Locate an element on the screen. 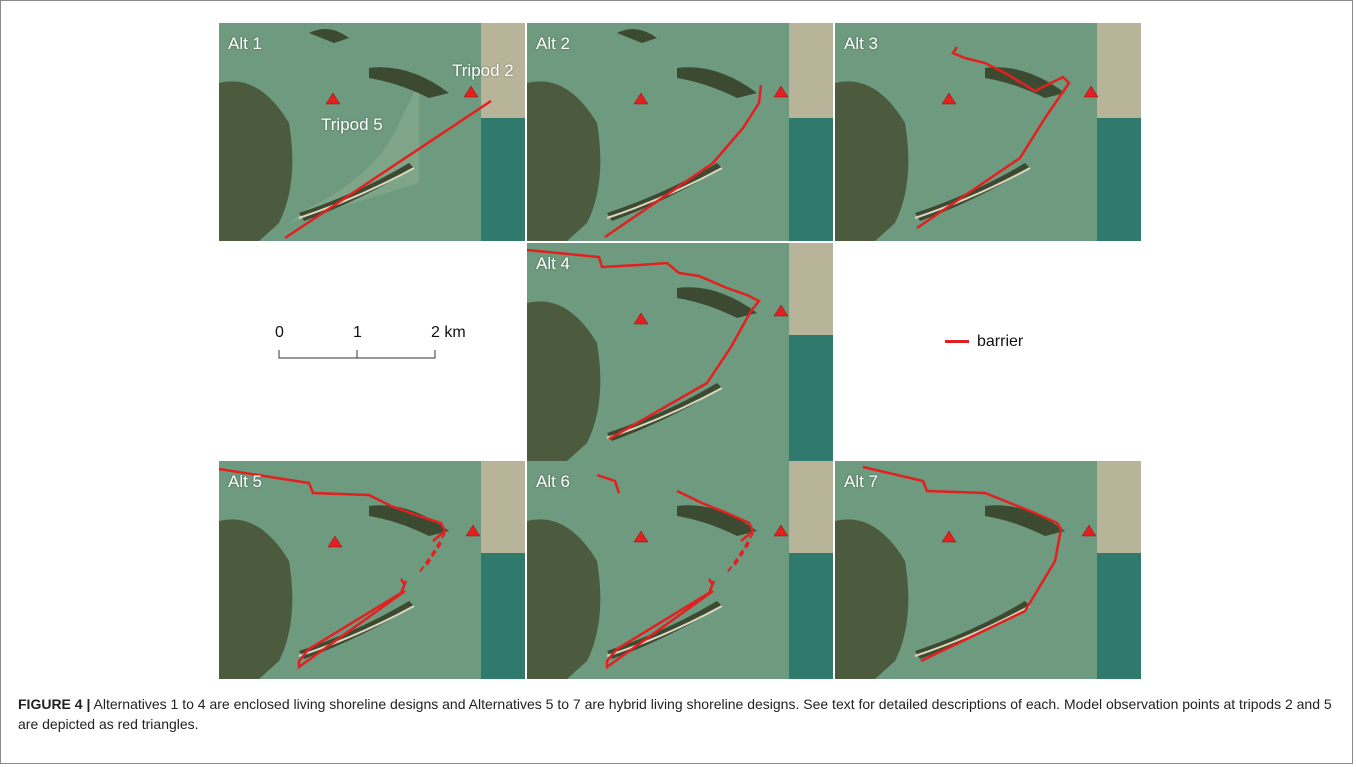  scale-bar: 0 1 2 km is located at coordinates (371, 349).